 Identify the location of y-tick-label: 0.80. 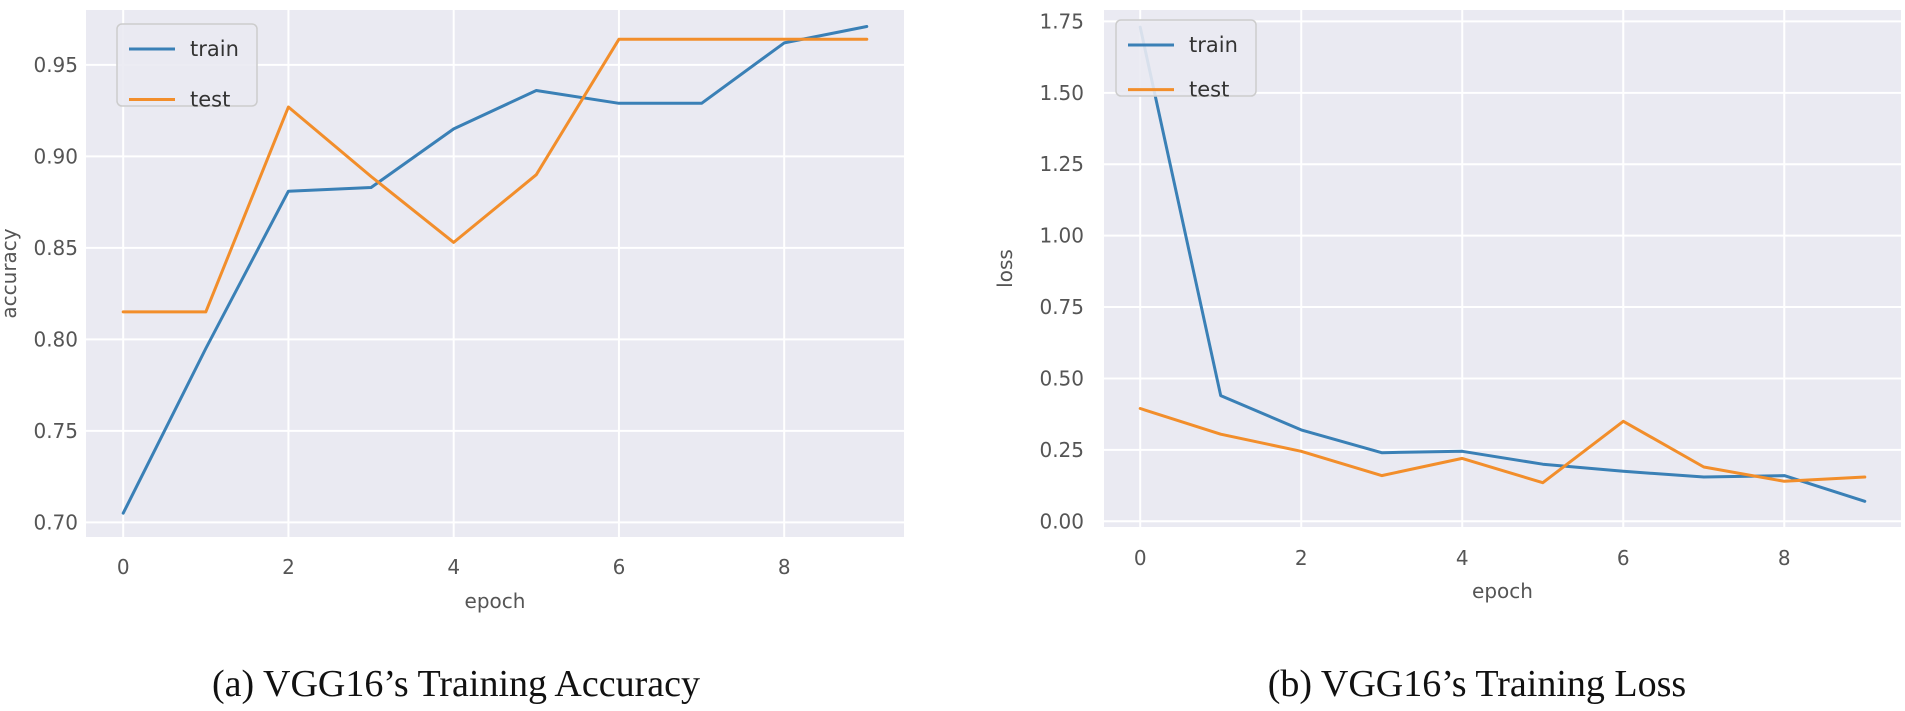
(55, 339).